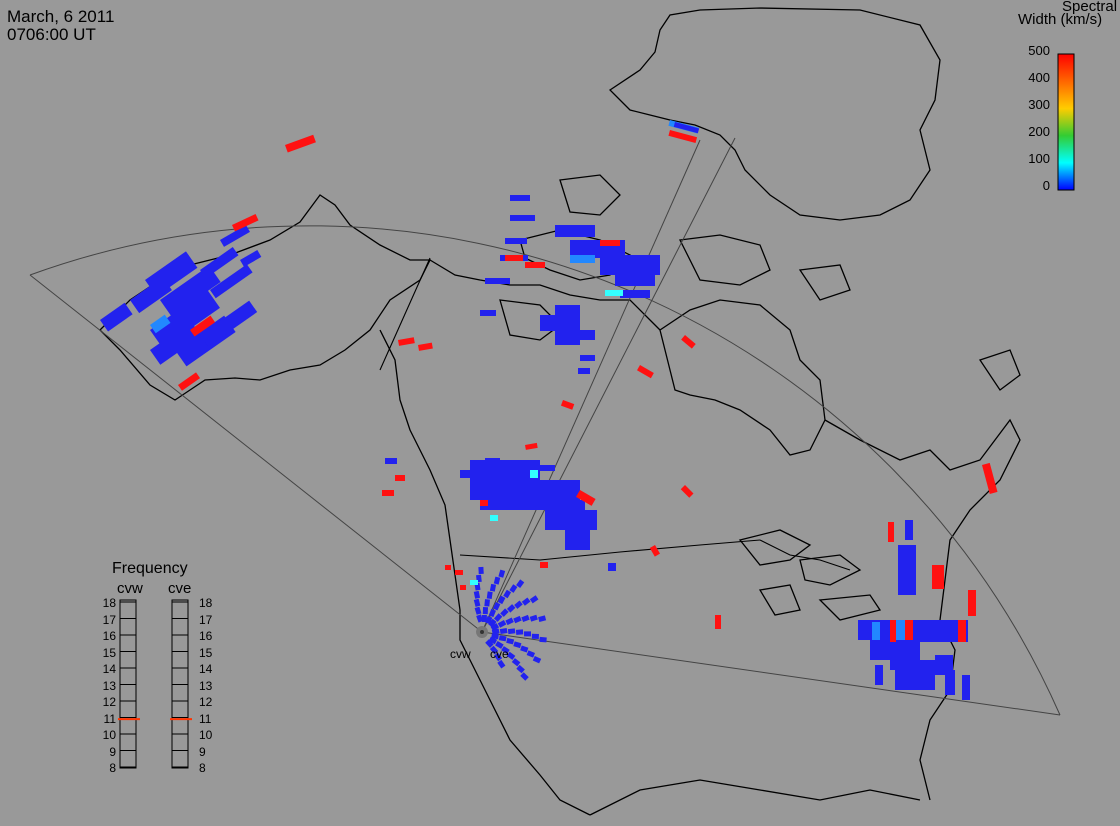  What do you see at coordinates (206, 685) in the screenshot?
I see `frequency-scale-right-13: 13` at bounding box center [206, 685].